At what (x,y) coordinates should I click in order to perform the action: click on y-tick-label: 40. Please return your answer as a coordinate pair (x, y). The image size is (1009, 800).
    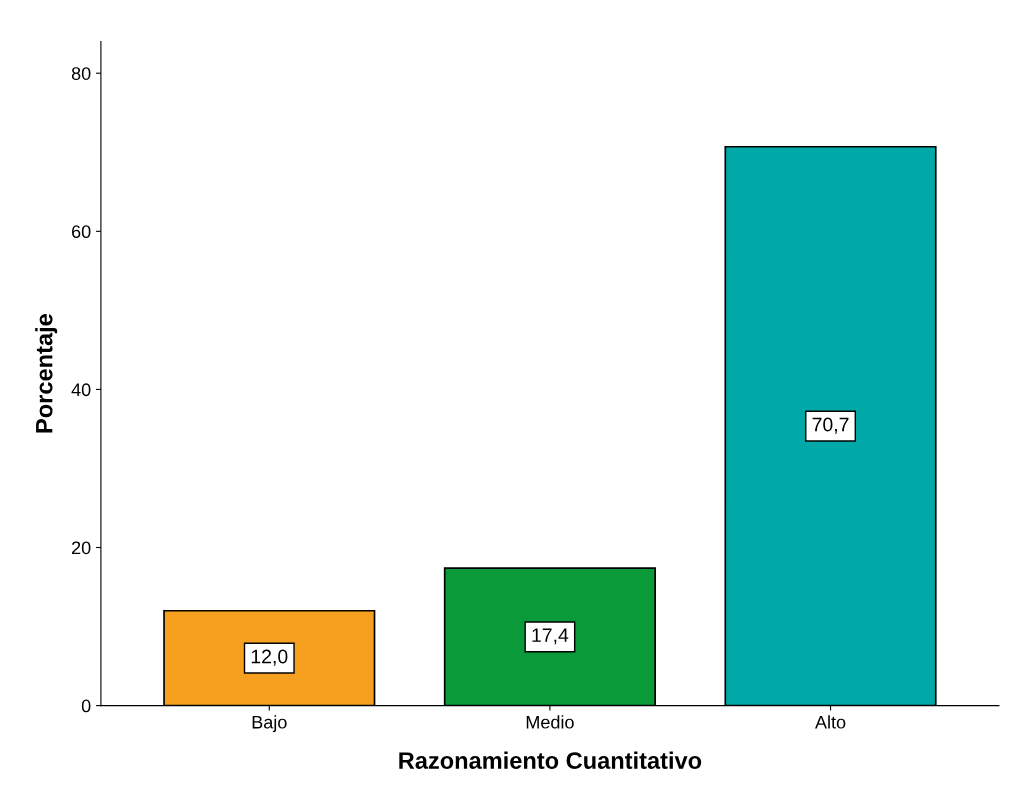
    Looking at the image, I should click on (81, 390).